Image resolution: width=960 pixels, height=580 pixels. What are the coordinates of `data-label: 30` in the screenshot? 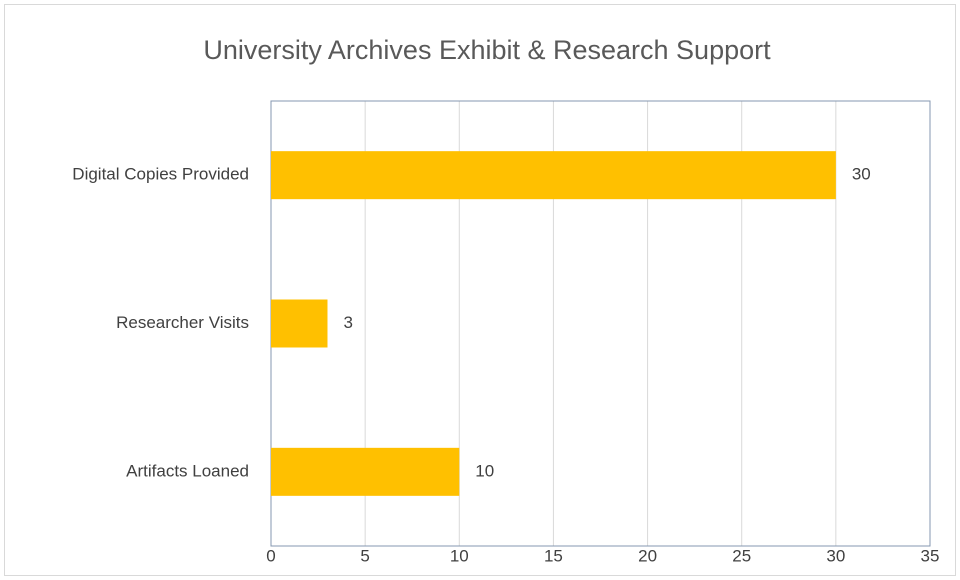 It's located at (861, 174).